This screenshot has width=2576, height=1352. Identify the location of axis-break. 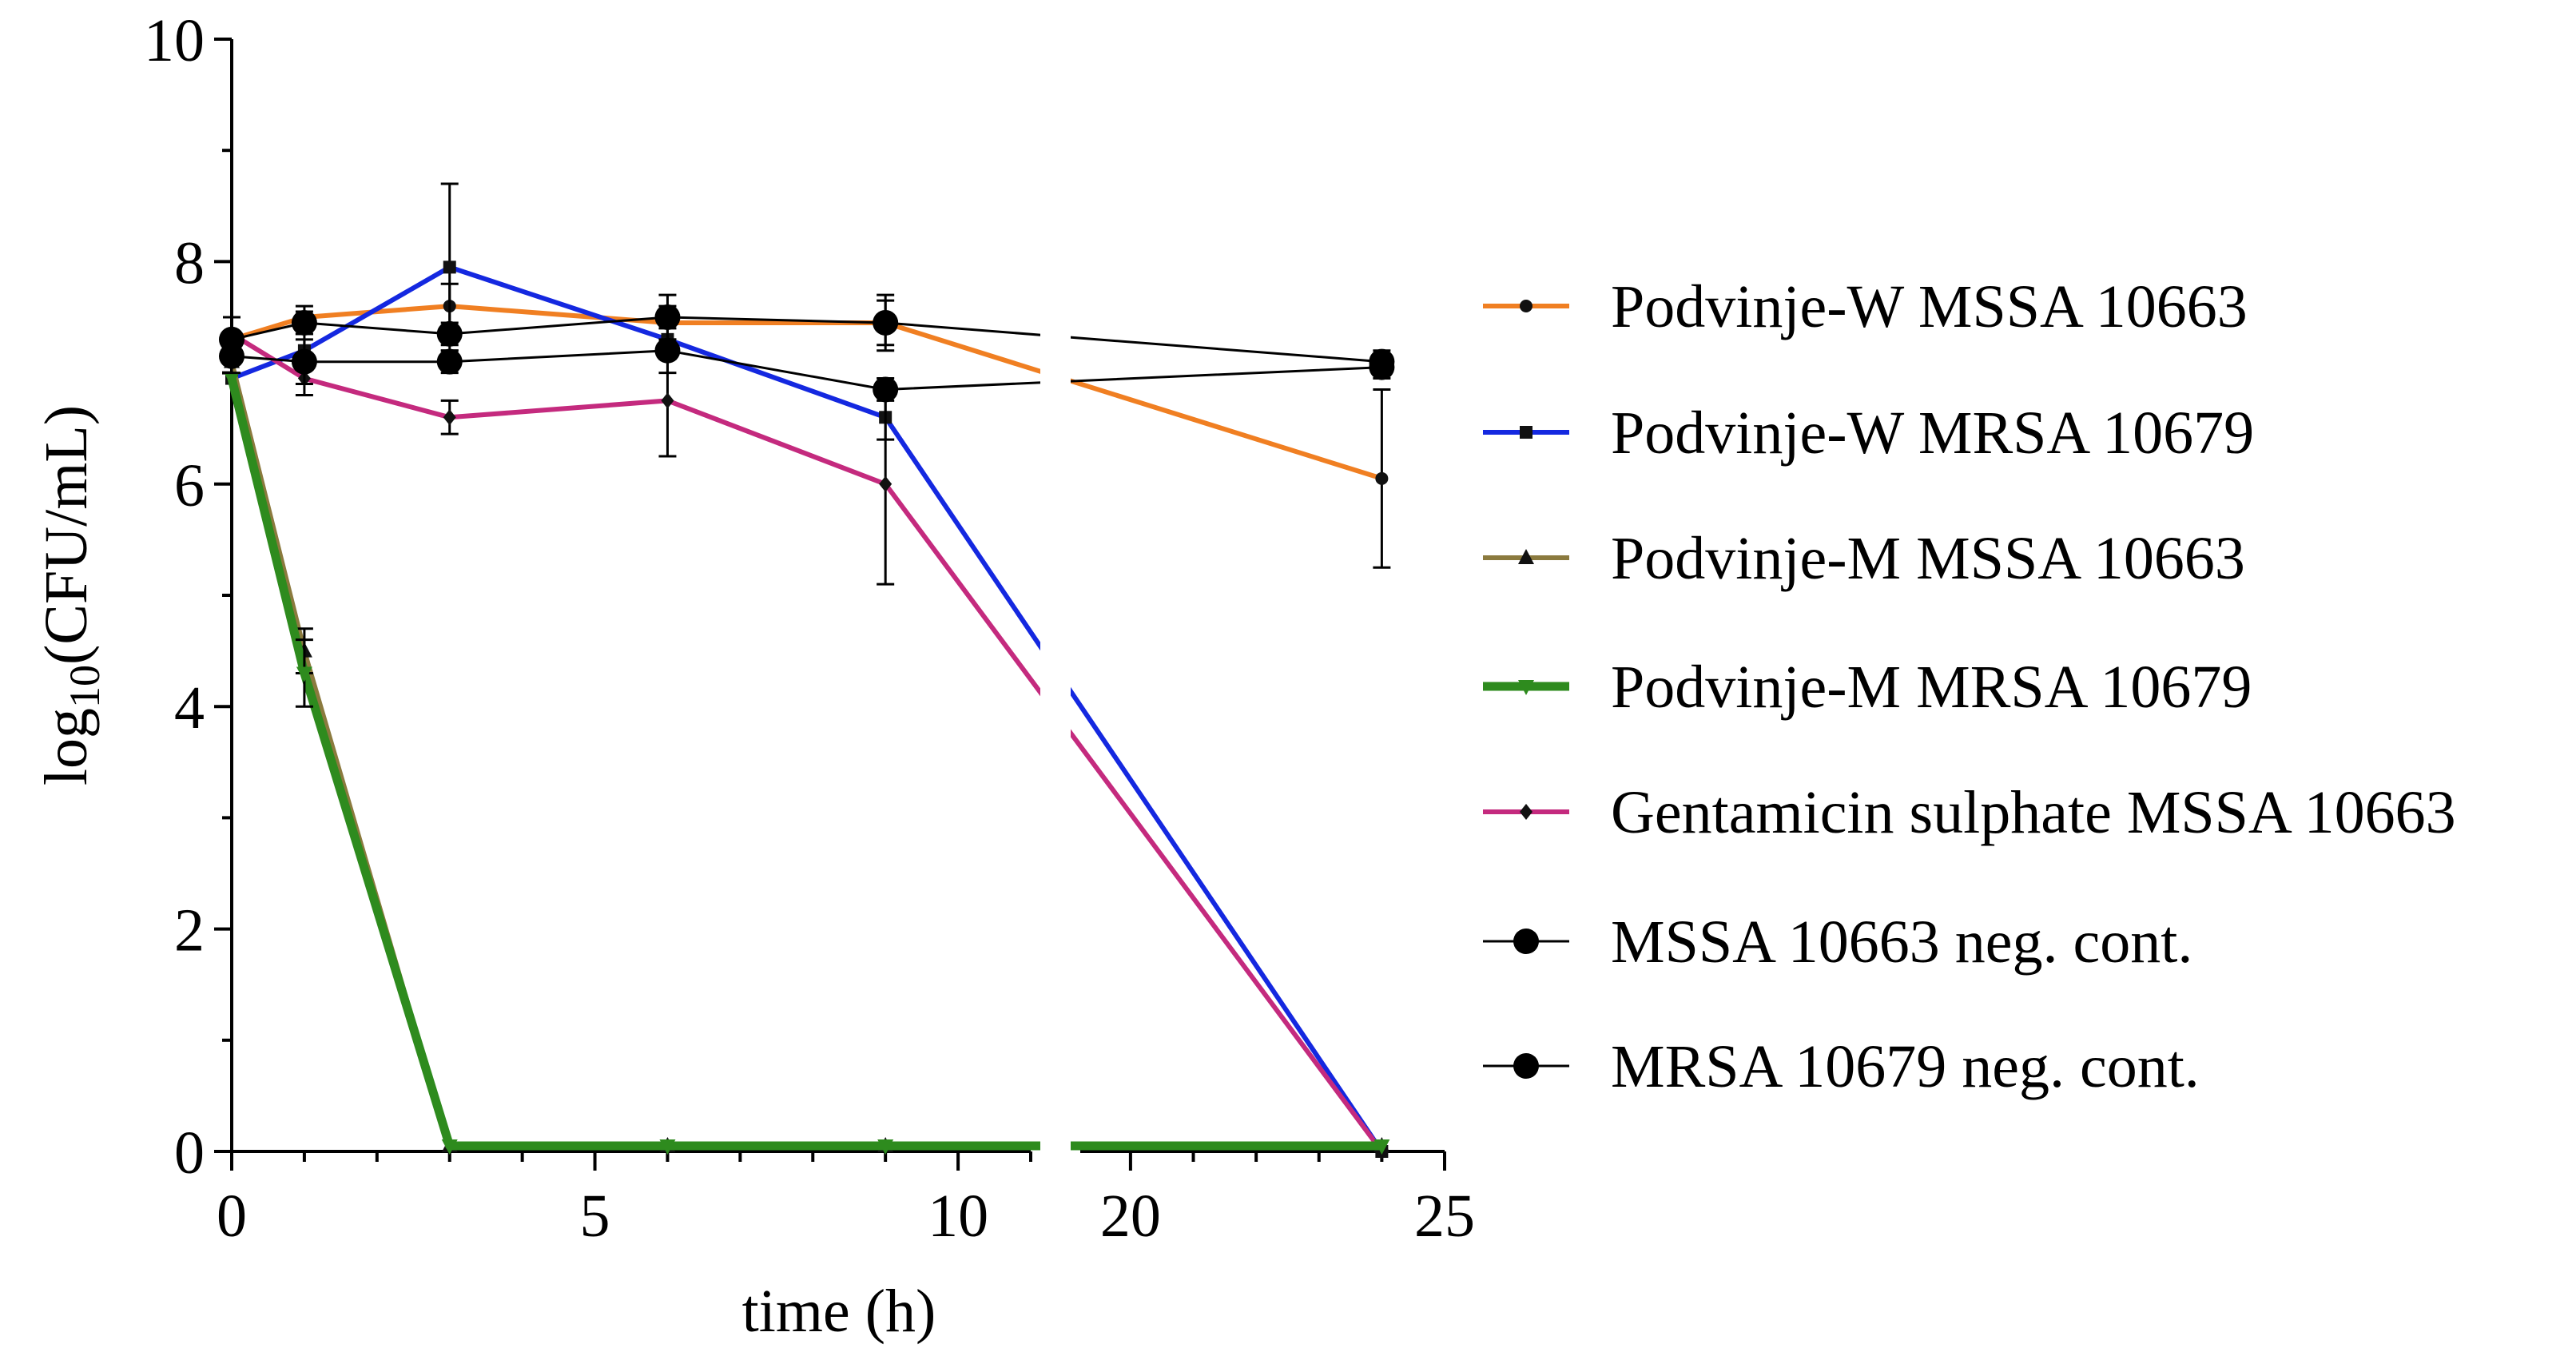
(1055, 588).